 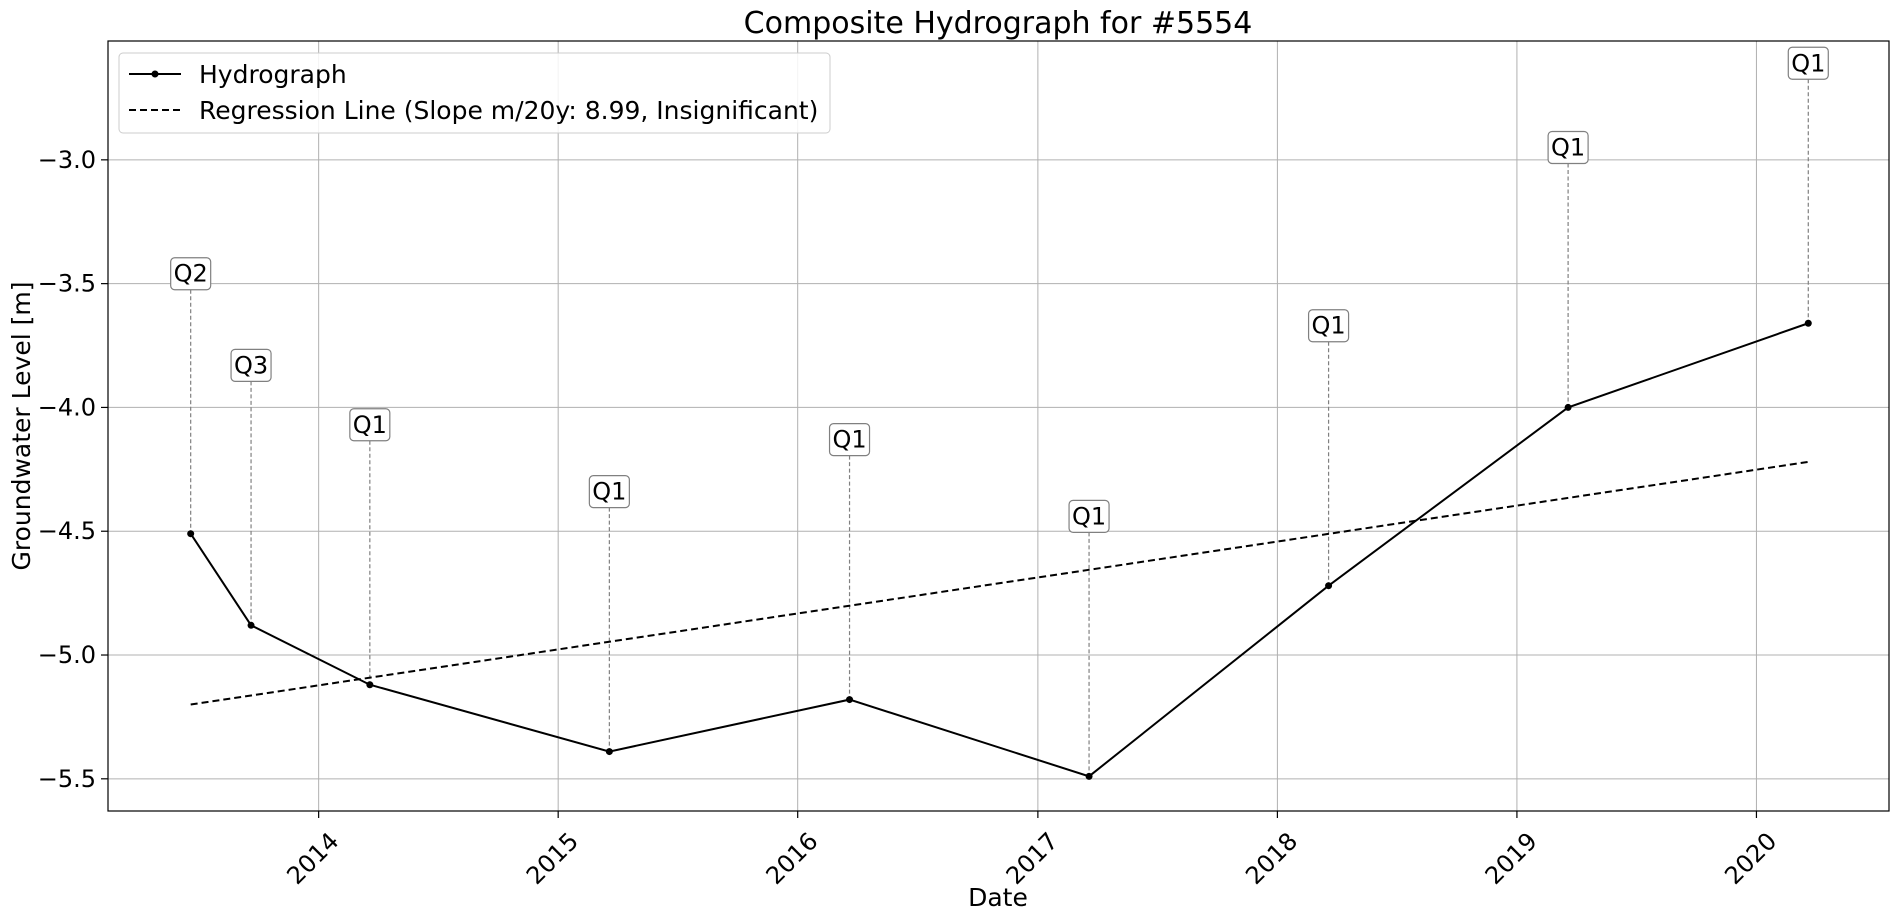 What do you see at coordinates (67, 160) in the screenshot?
I see `y-tick-label: −3.0` at bounding box center [67, 160].